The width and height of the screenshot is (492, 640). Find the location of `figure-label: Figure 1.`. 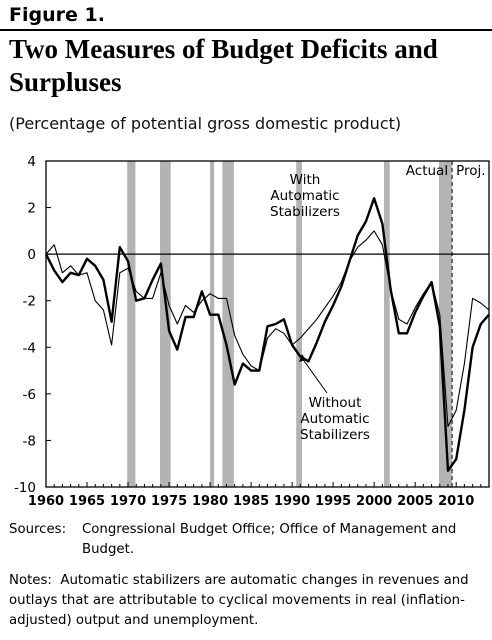

figure-label: Figure 1. is located at coordinates (57, 15).